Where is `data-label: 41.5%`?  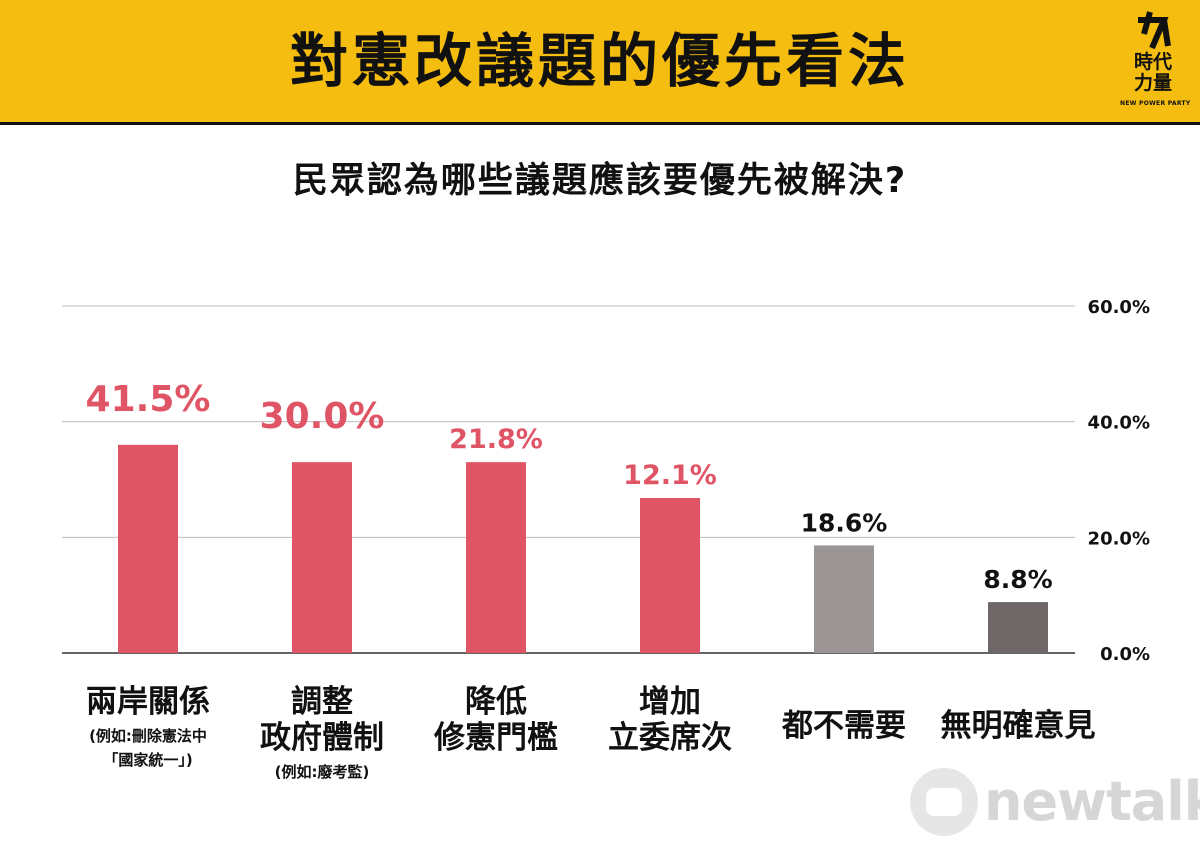
data-label: 41.5% is located at coordinates (148, 399).